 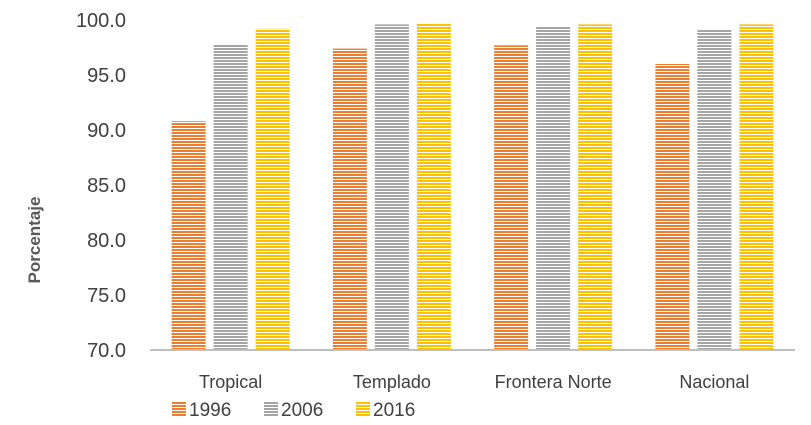 What do you see at coordinates (271, 409) in the screenshot?
I see `legend-swatch-2006` at bounding box center [271, 409].